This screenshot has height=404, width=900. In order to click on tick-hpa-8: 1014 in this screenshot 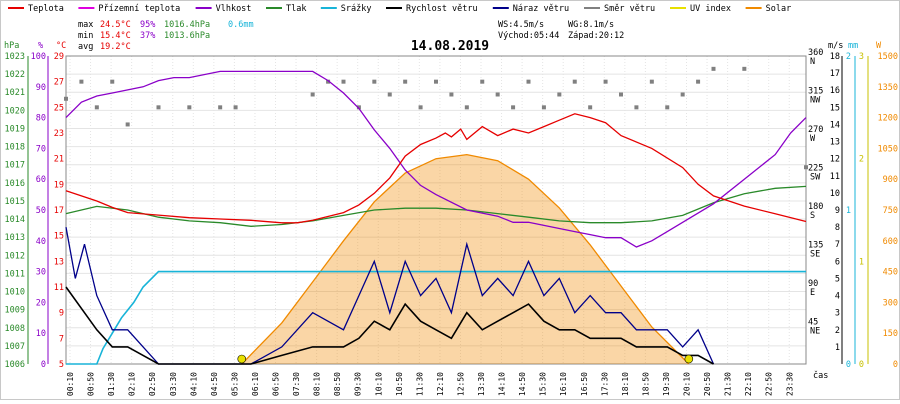, I will do `click(15, 220)`.